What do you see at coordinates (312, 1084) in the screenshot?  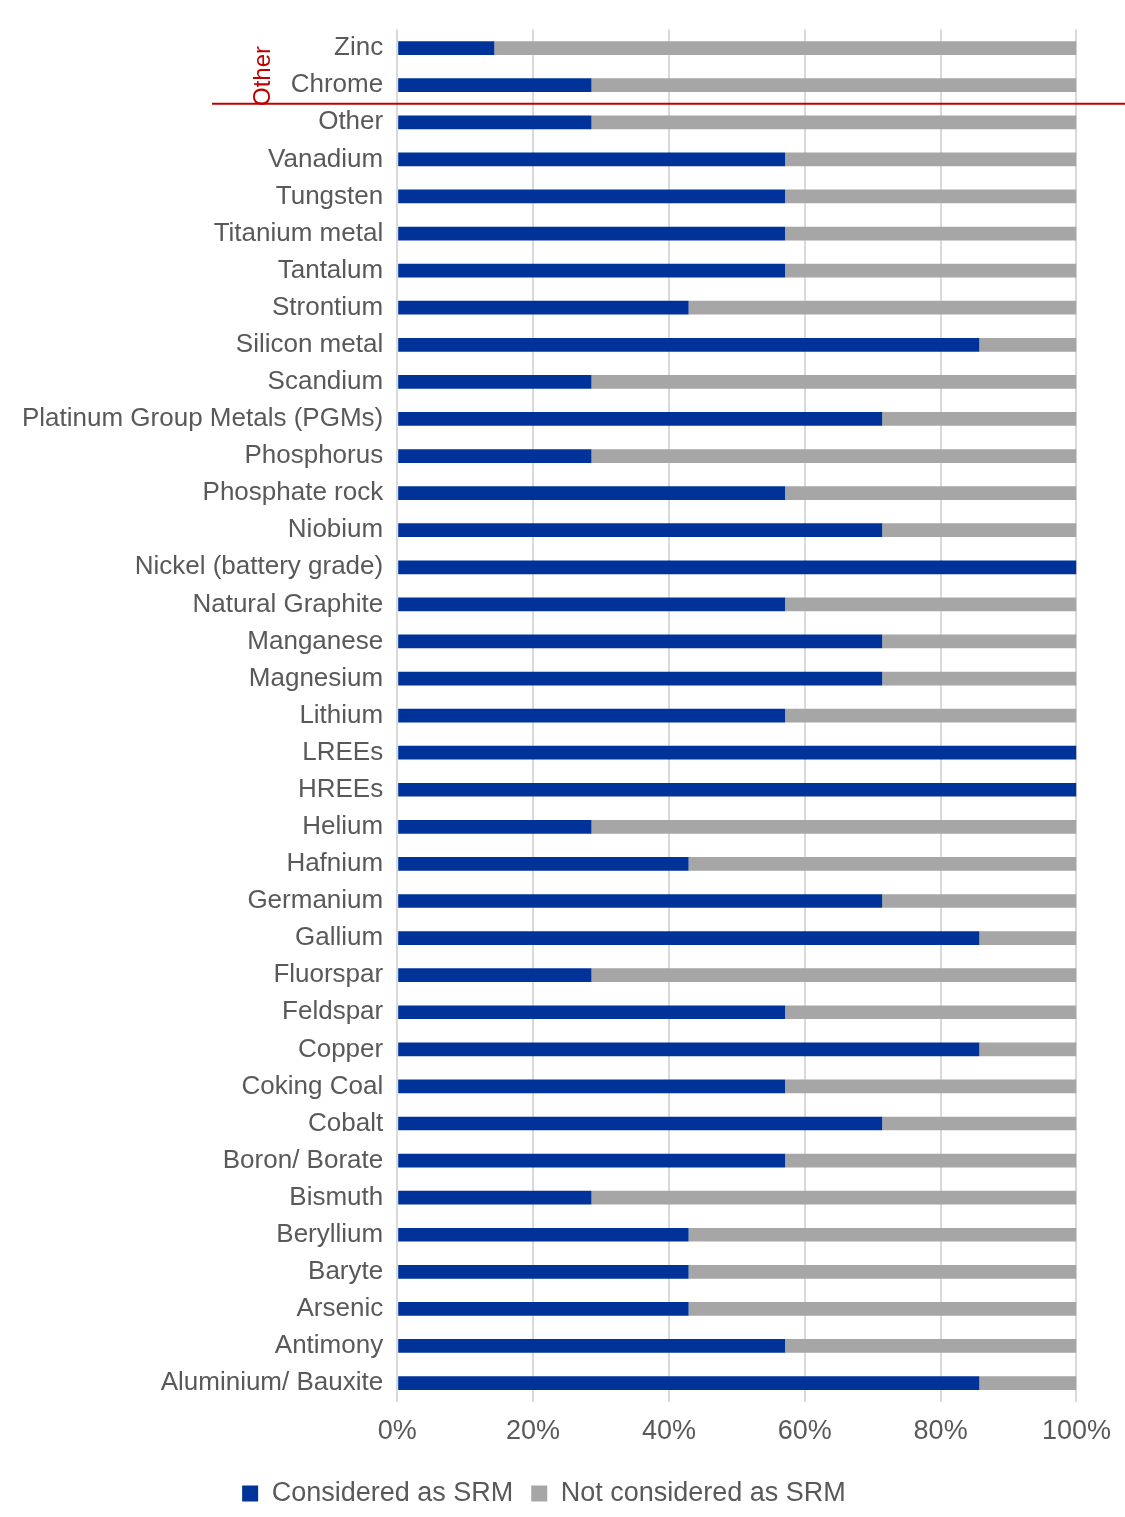 I see `y-tick-label: Coking Coal` at bounding box center [312, 1084].